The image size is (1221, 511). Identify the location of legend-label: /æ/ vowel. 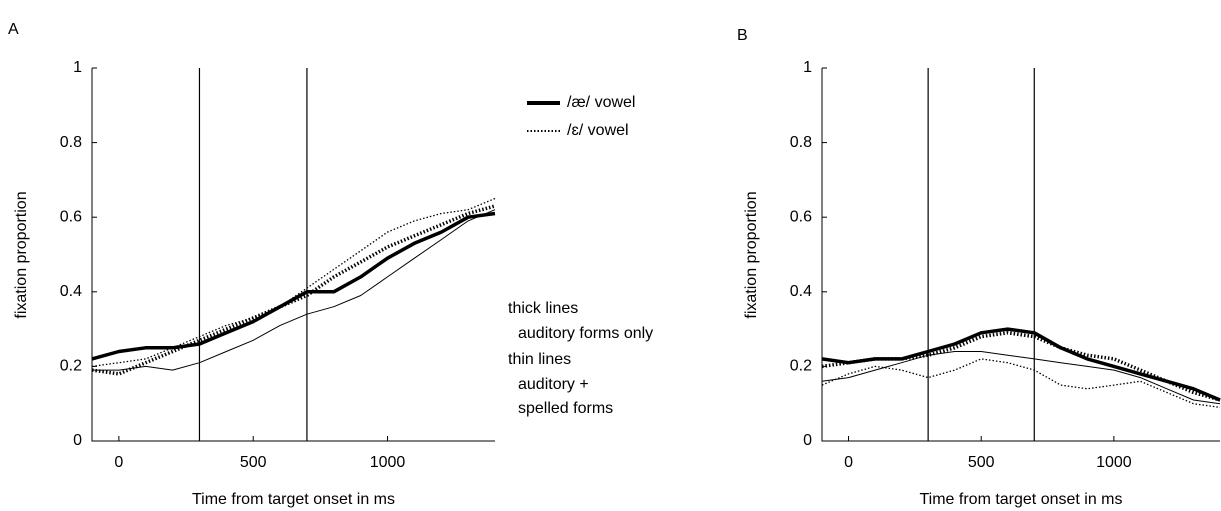
(601, 102).